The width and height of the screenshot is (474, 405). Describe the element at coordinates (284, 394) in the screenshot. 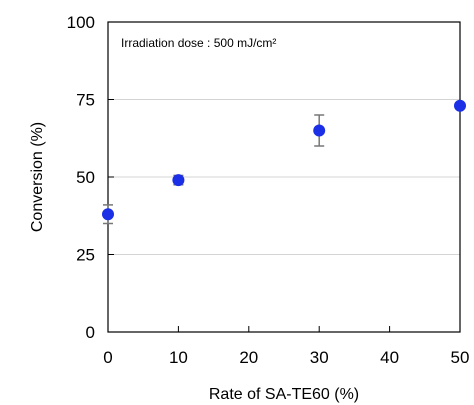

I see `x-axis-label: Rate of SA-TE60 (%)` at that location.